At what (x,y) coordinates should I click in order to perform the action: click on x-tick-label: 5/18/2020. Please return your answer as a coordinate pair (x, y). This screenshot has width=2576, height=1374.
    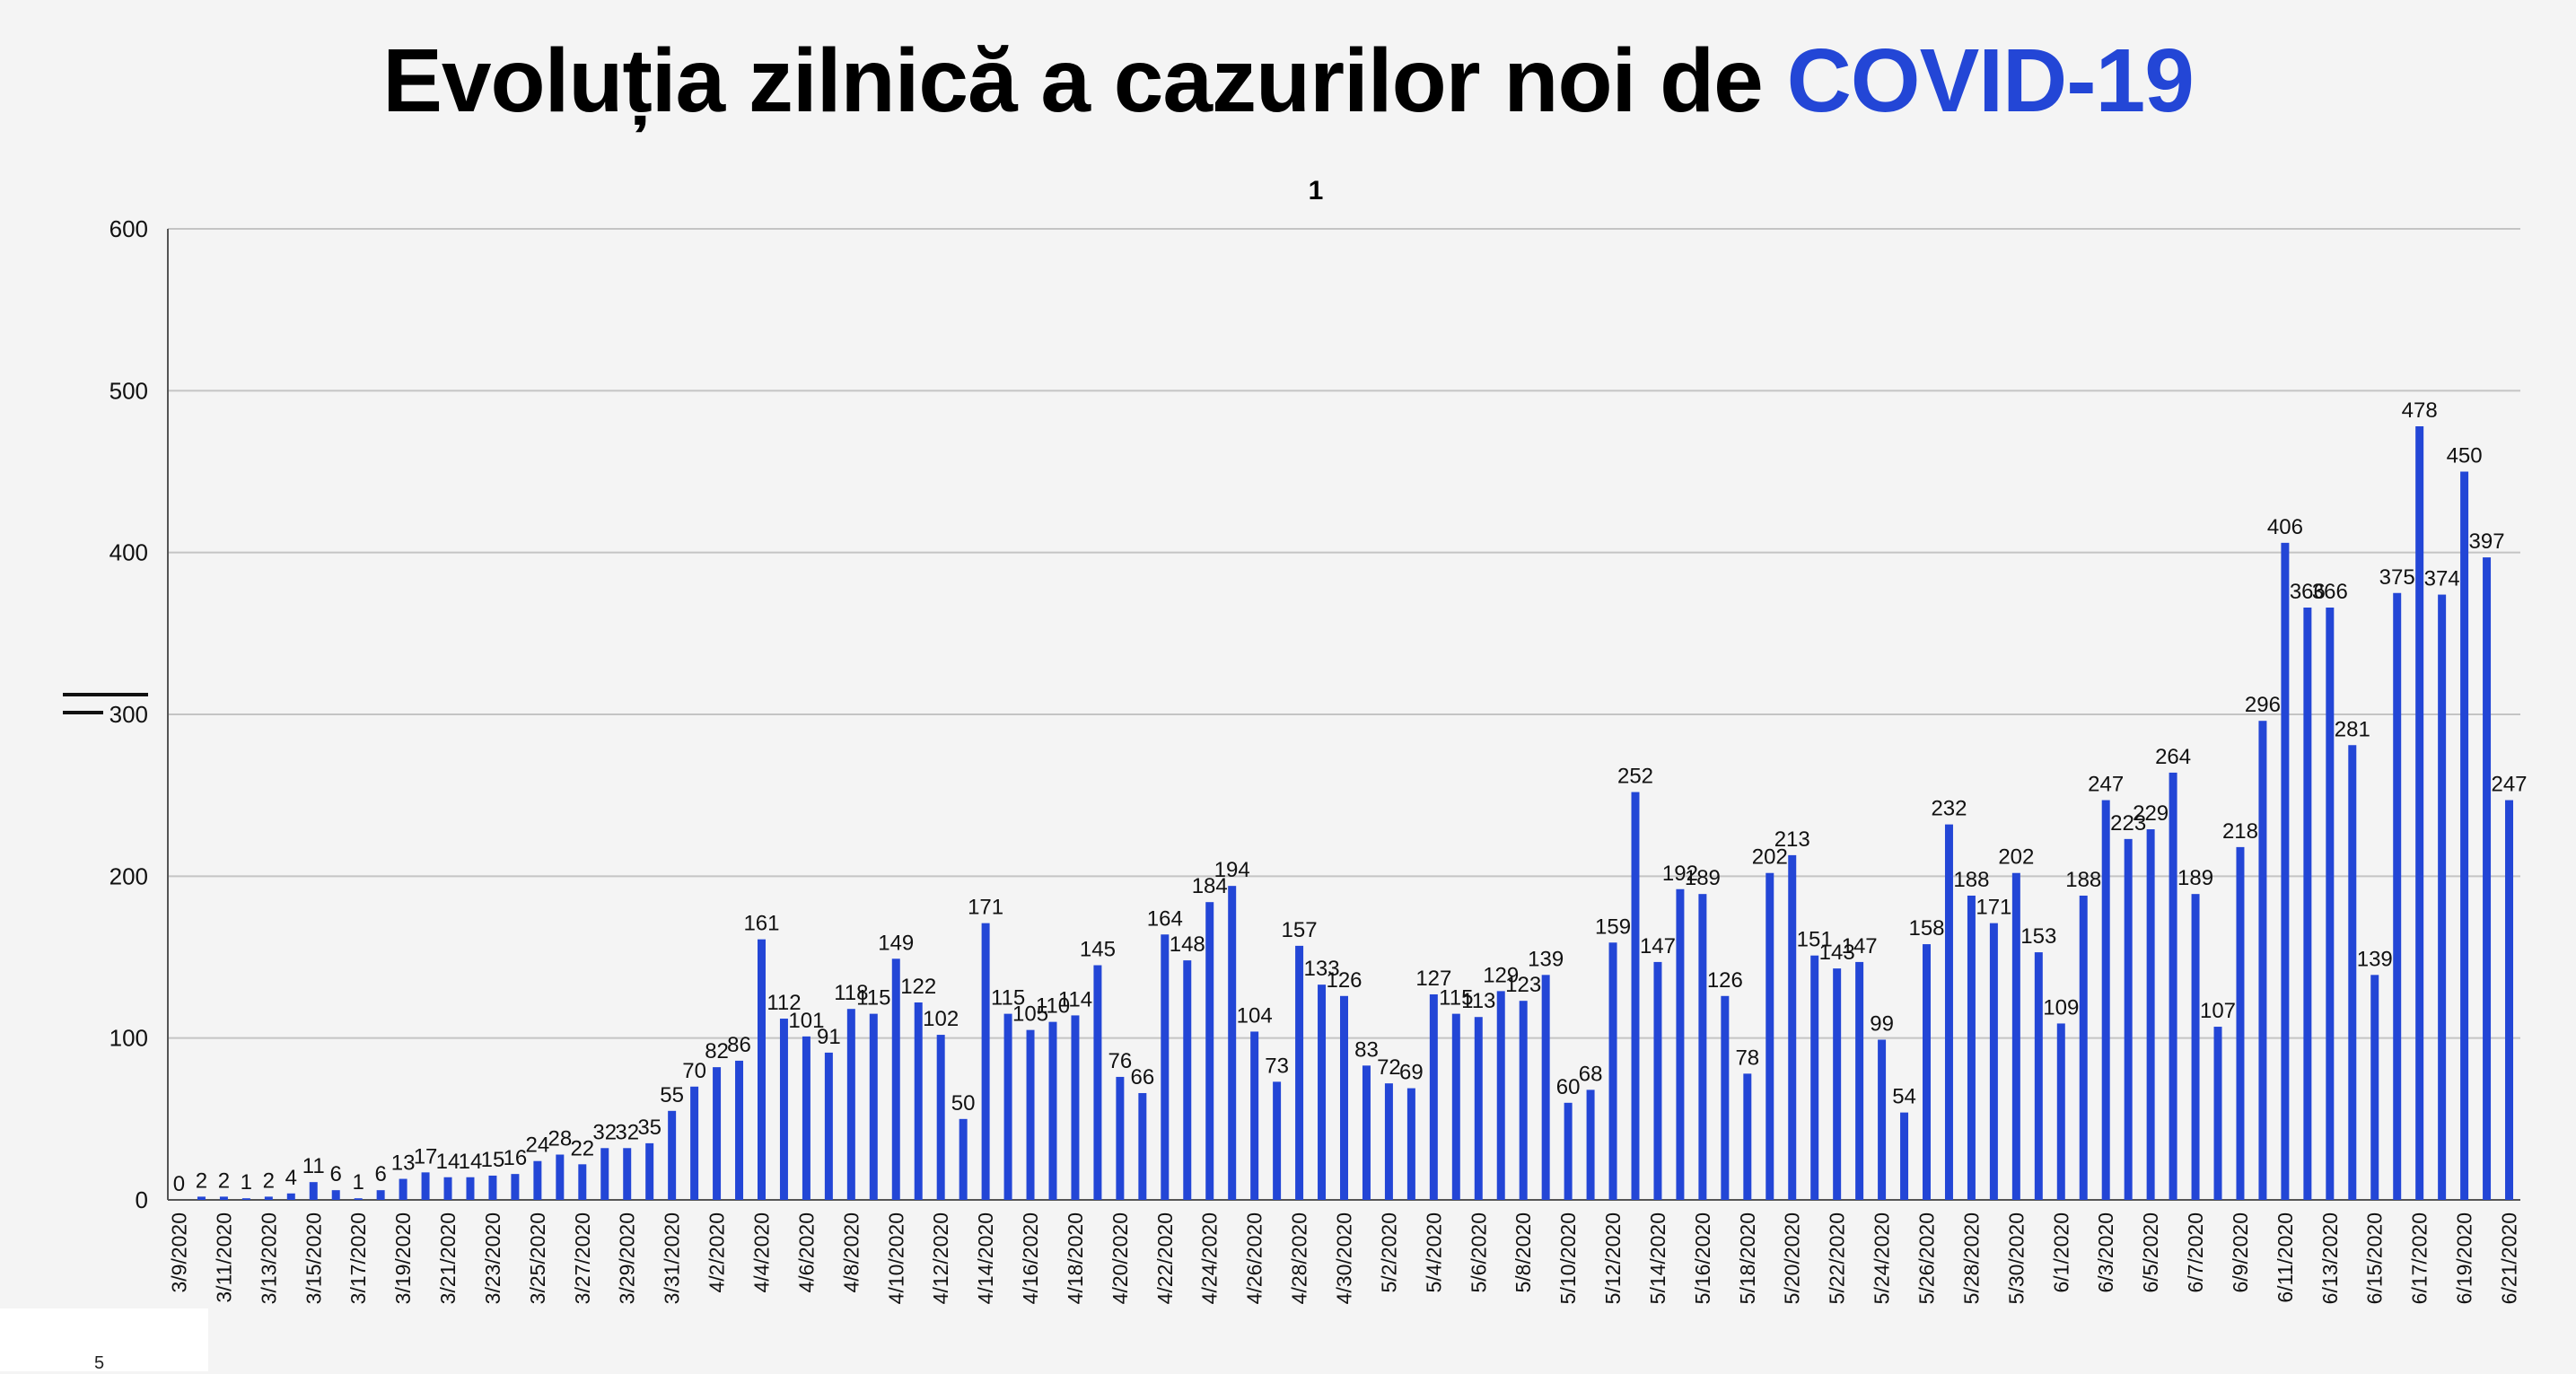
    Looking at the image, I should click on (1747, 1258).